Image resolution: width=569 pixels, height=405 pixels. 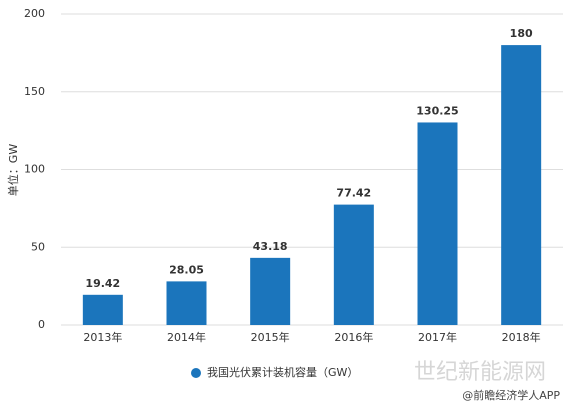 I want to click on x-tick-label: 2014年, so click(x=186, y=337).